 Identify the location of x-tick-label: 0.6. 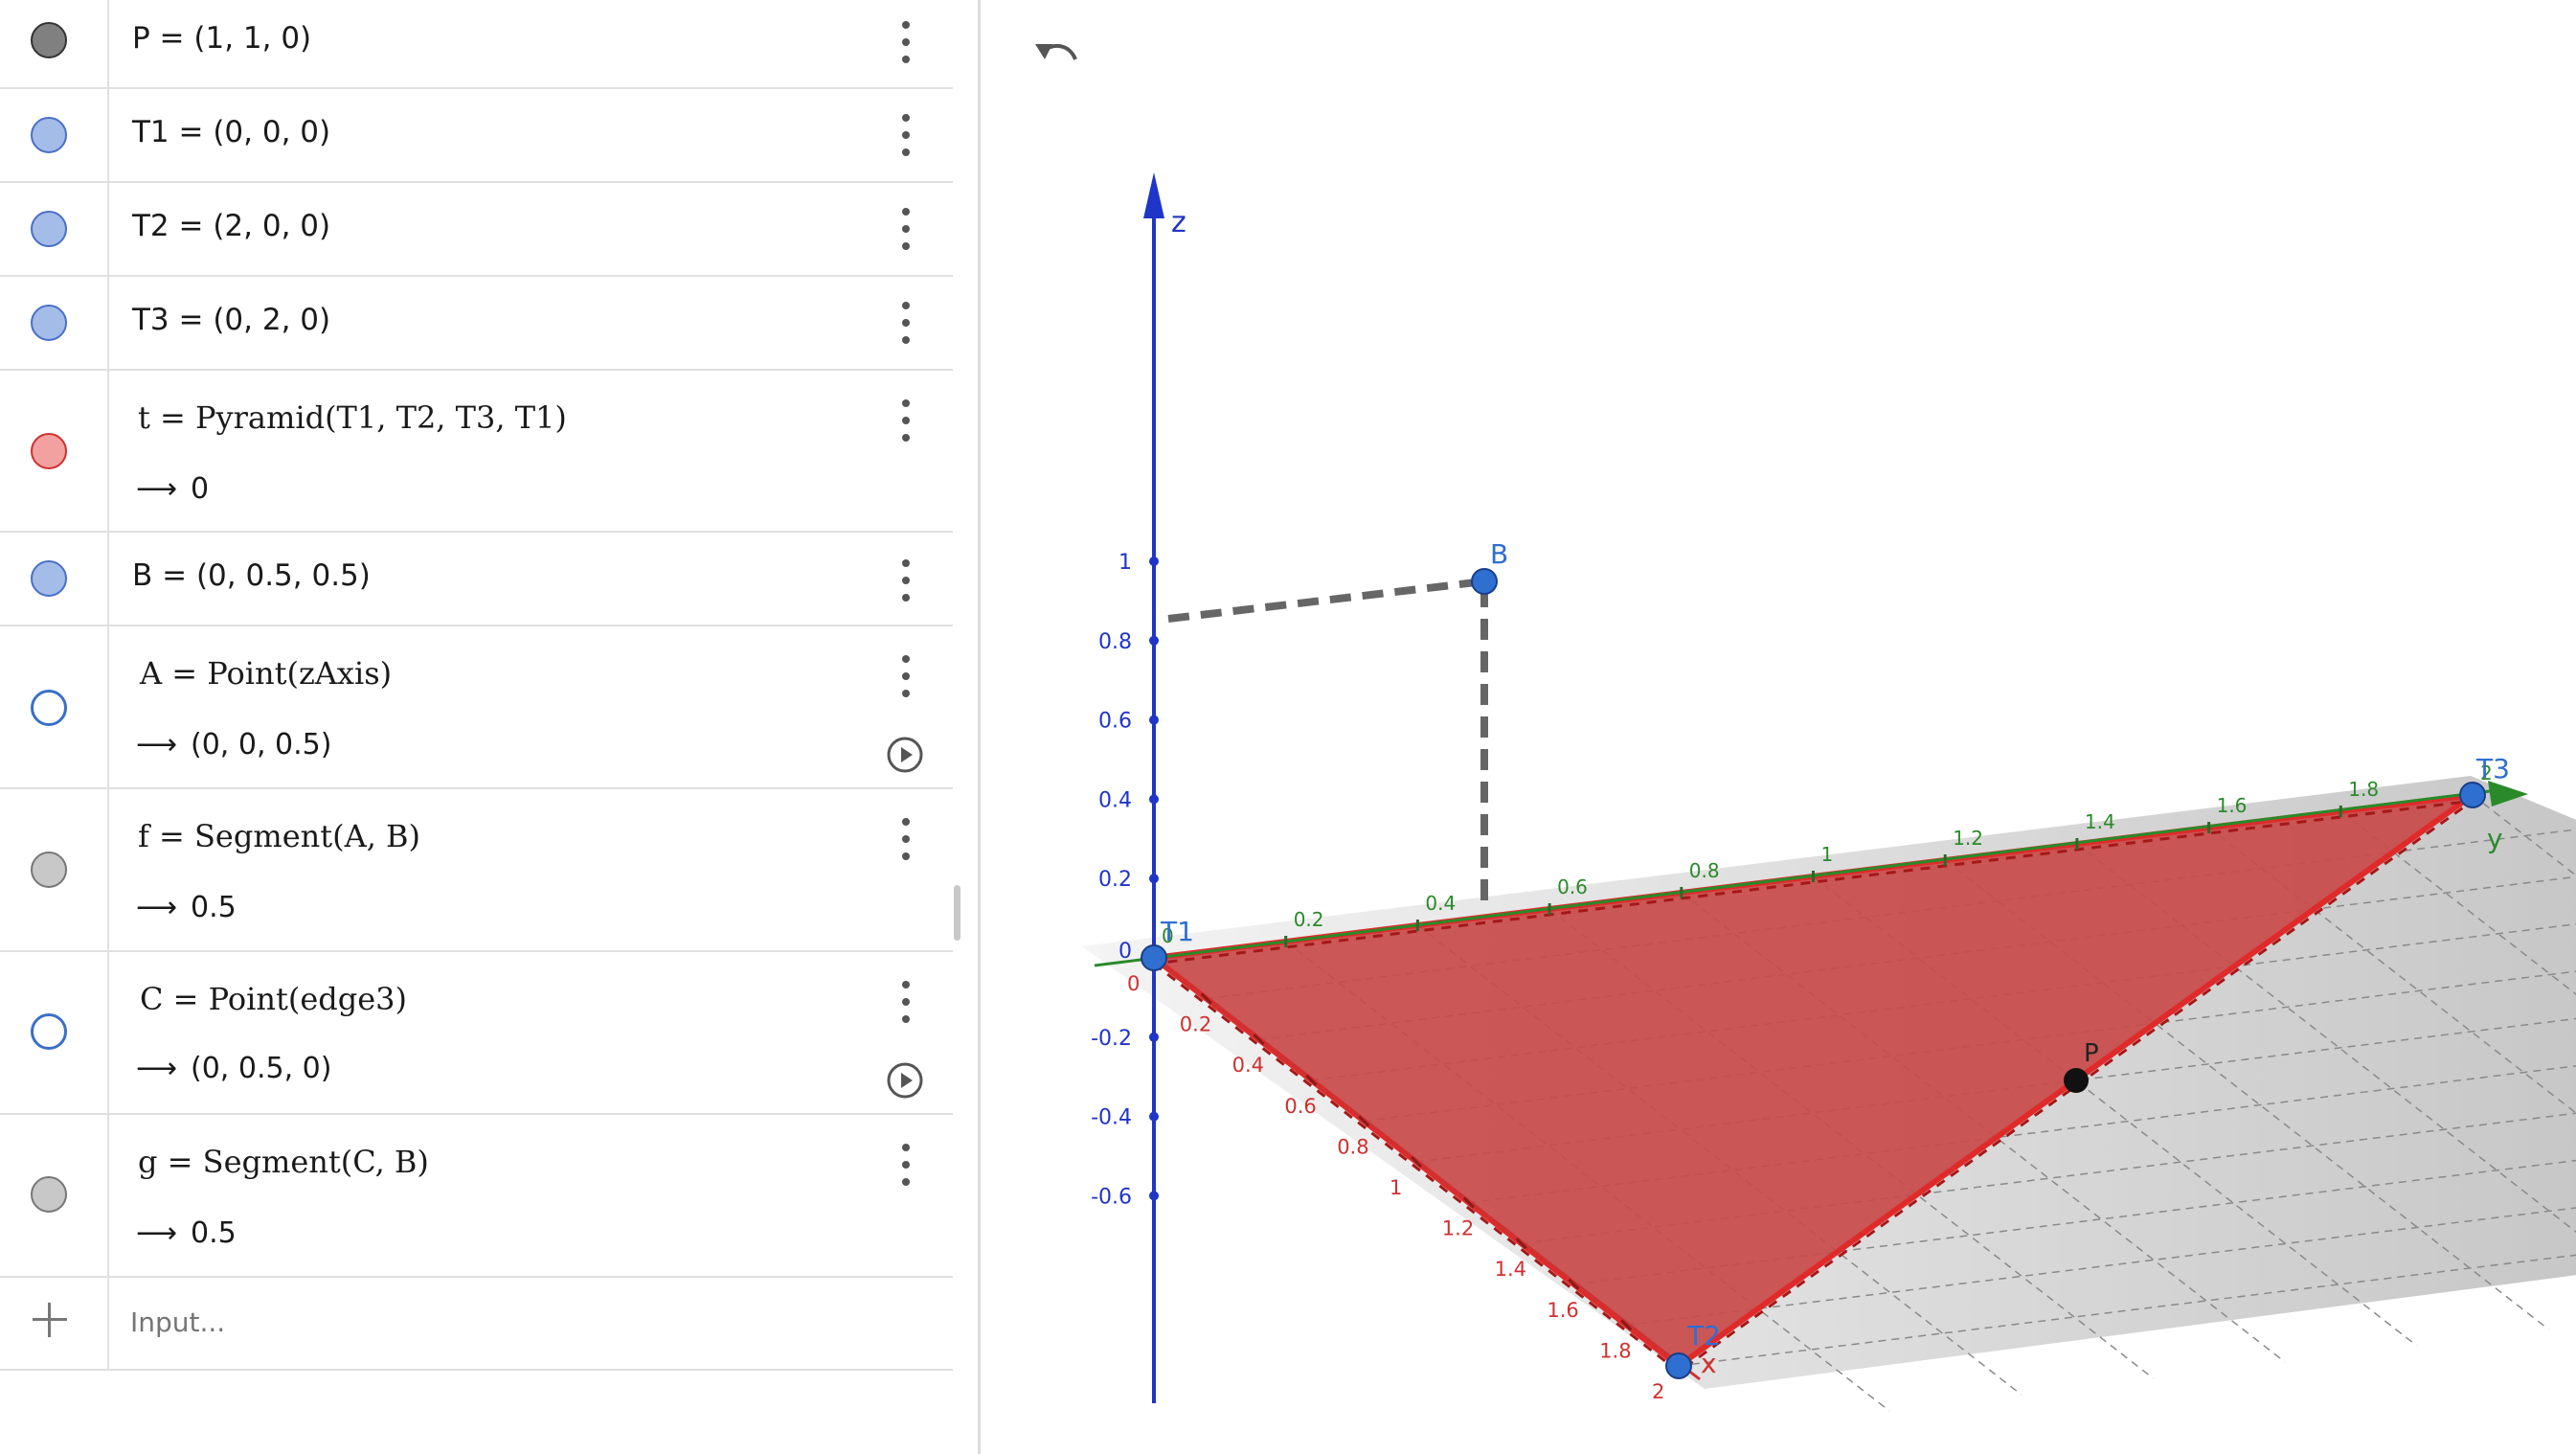
(1300, 1106).